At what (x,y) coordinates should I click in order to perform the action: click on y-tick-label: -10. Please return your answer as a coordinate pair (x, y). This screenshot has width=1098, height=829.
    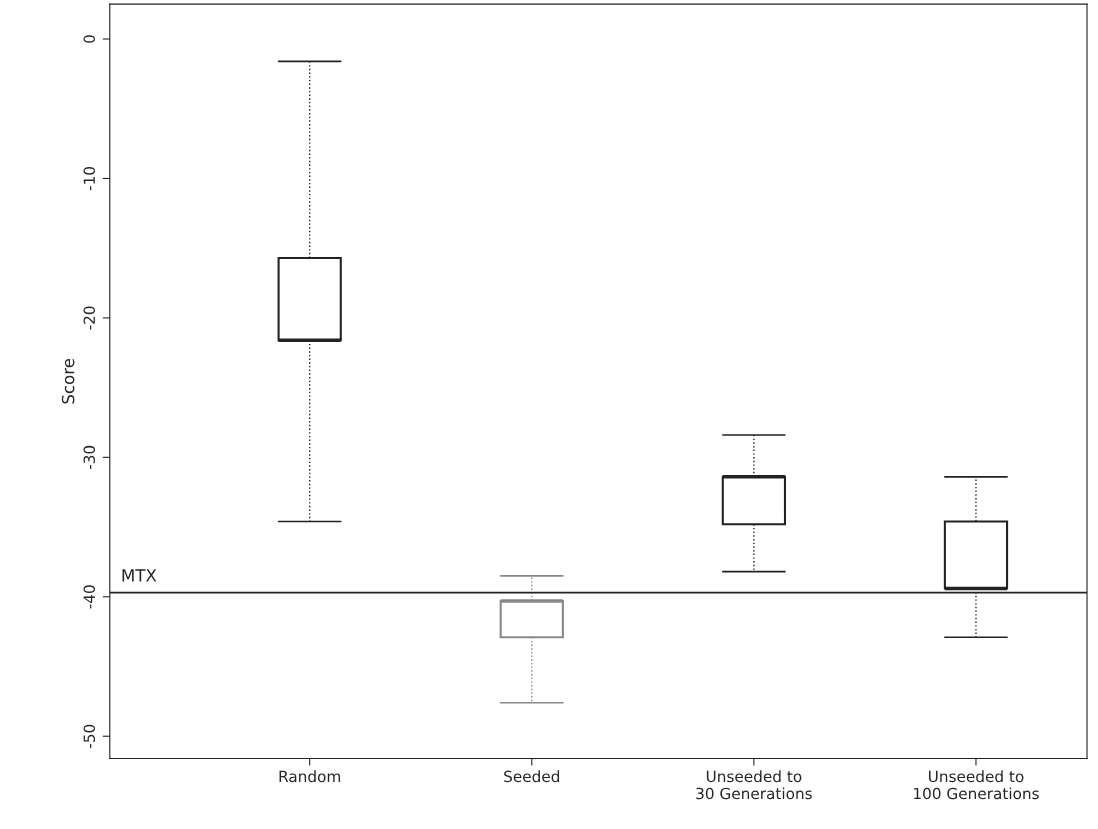
    Looking at the image, I should click on (89, 178).